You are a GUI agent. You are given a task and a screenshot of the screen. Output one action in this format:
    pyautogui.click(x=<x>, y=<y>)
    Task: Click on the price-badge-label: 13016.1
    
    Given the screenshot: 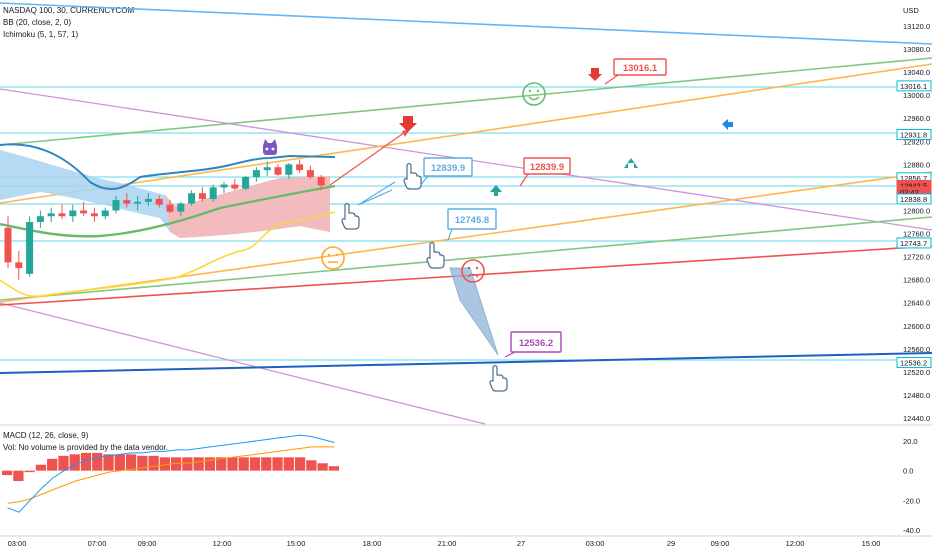 What is the action you would take?
    pyautogui.click(x=913, y=86)
    